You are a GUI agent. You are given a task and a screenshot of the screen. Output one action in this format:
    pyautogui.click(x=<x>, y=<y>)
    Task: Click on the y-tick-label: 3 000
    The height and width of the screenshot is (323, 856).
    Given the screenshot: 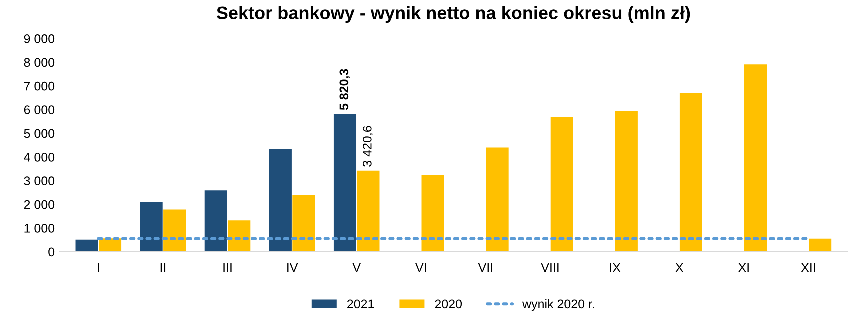 What is the action you would take?
    pyautogui.click(x=39, y=181)
    